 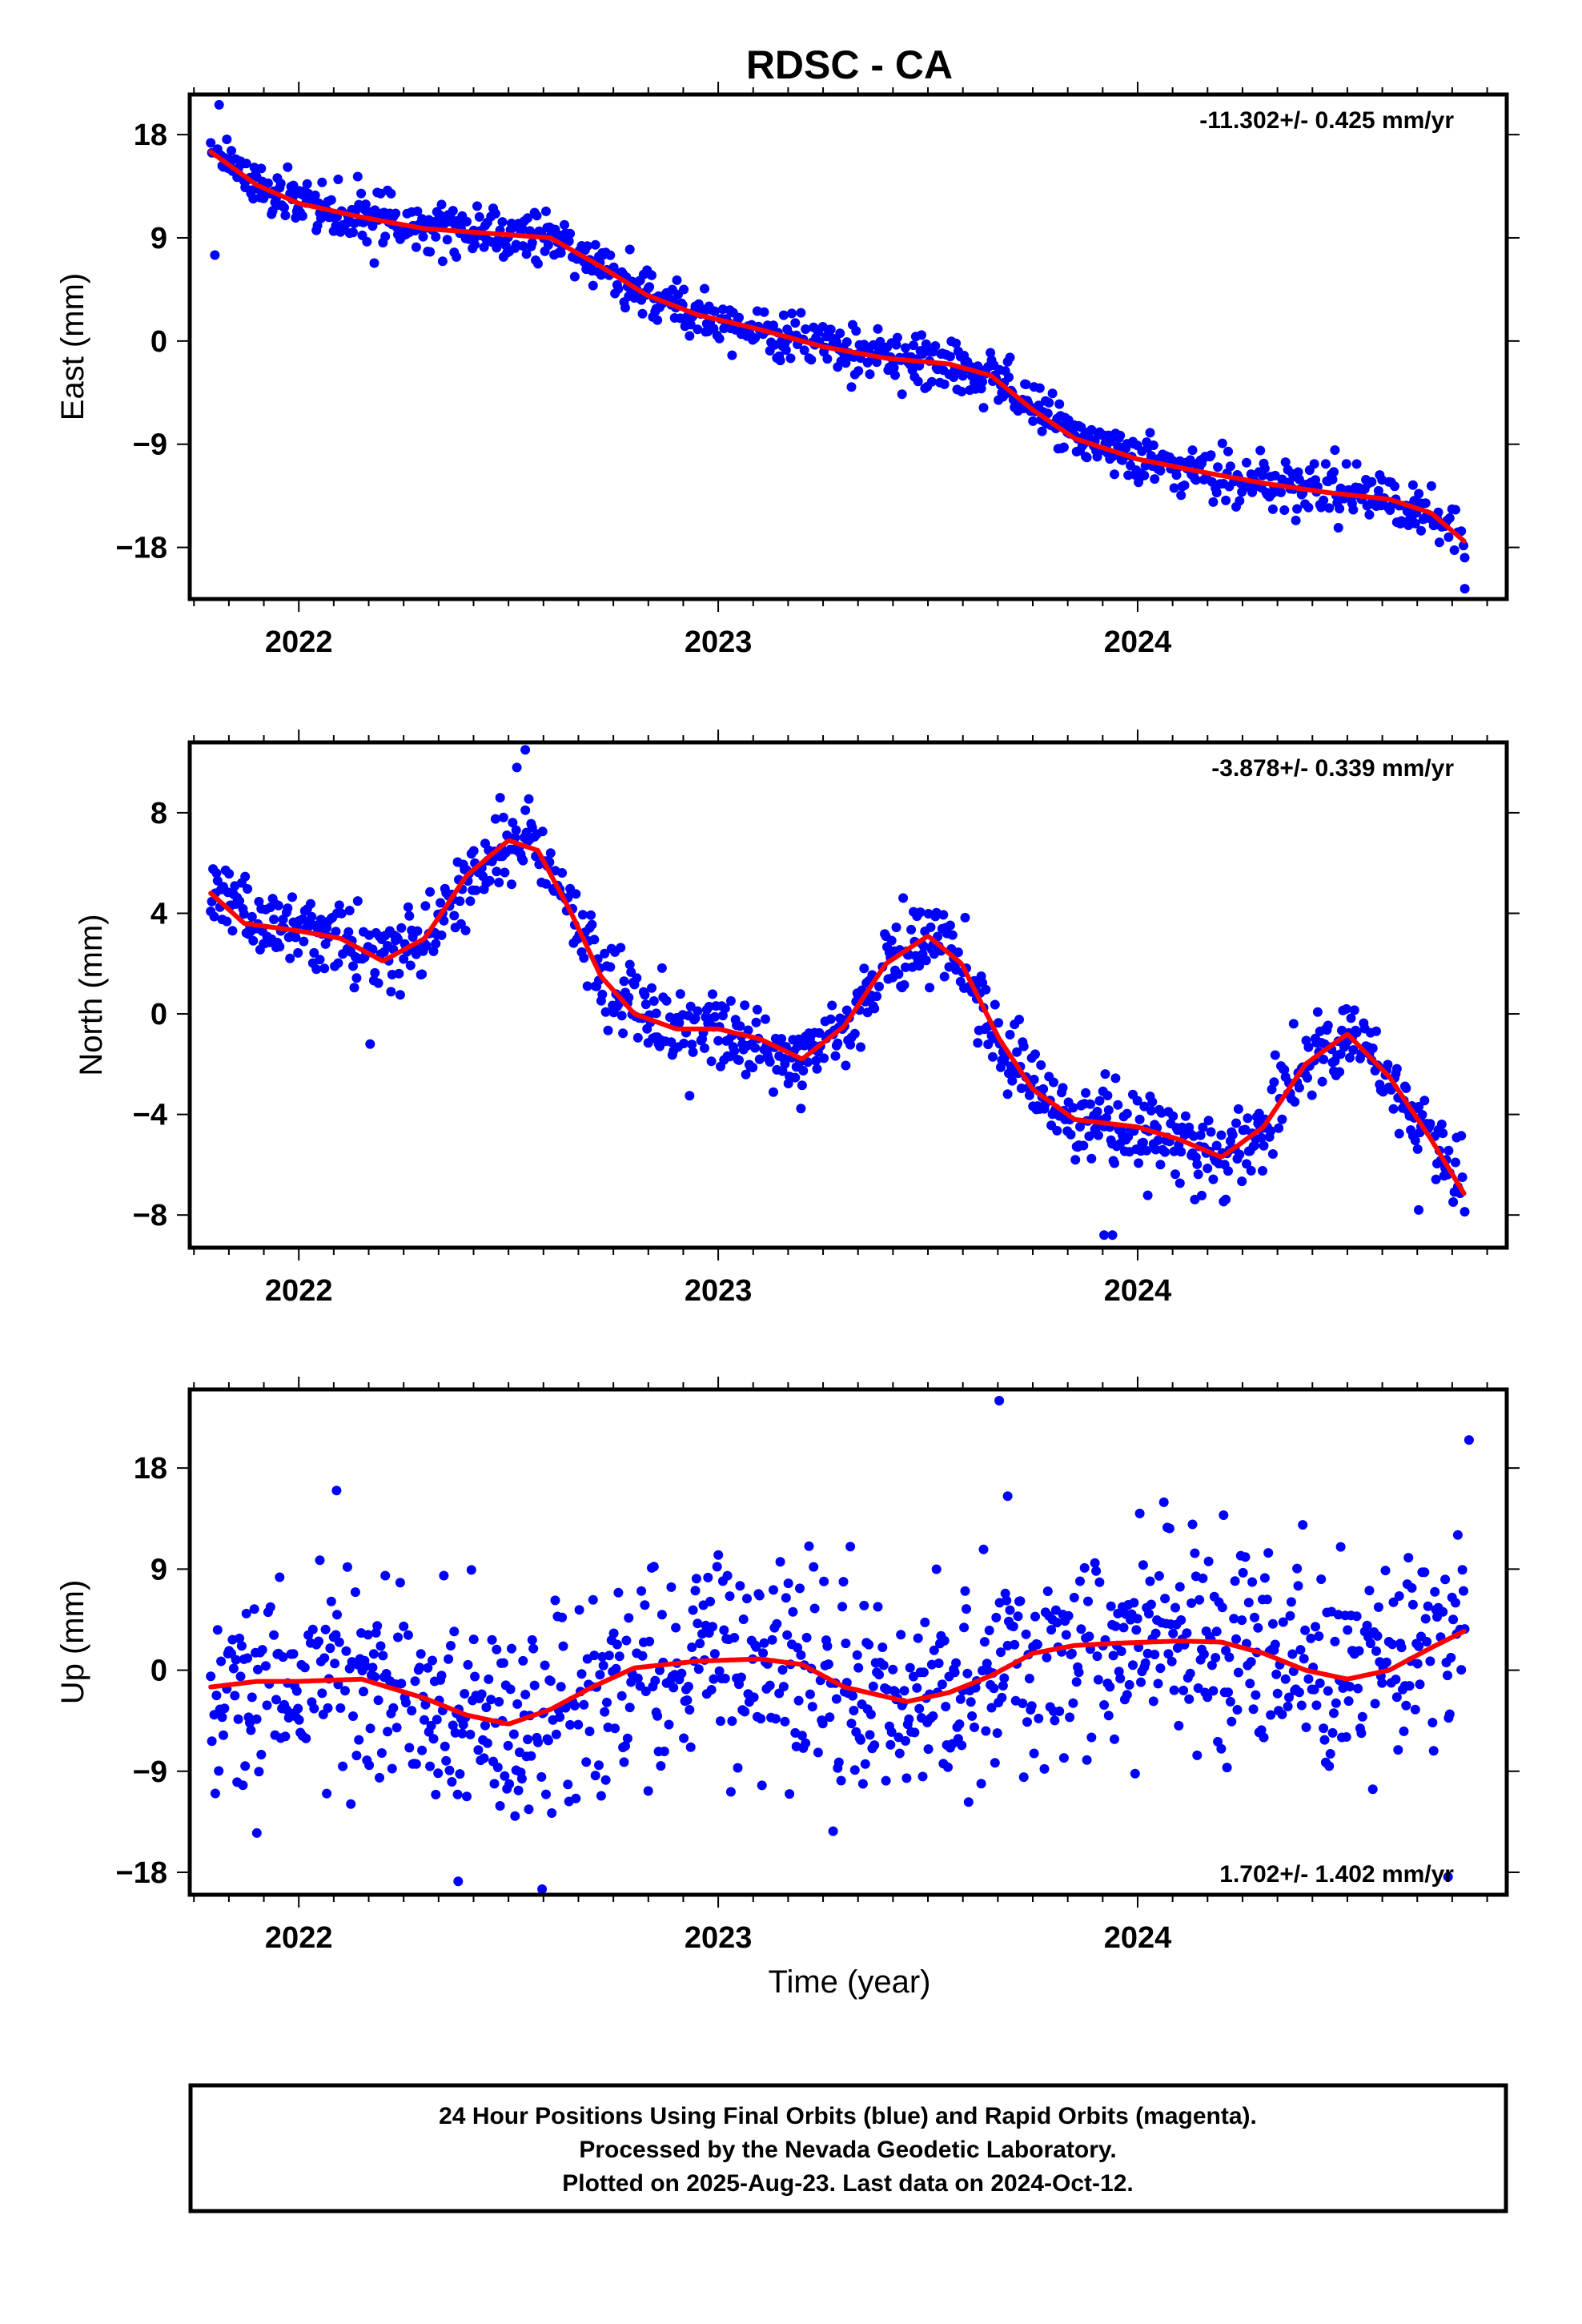 What do you see at coordinates (150, 1115) in the screenshot?
I see `y-tick-label: −4` at bounding box center [150, 1115].